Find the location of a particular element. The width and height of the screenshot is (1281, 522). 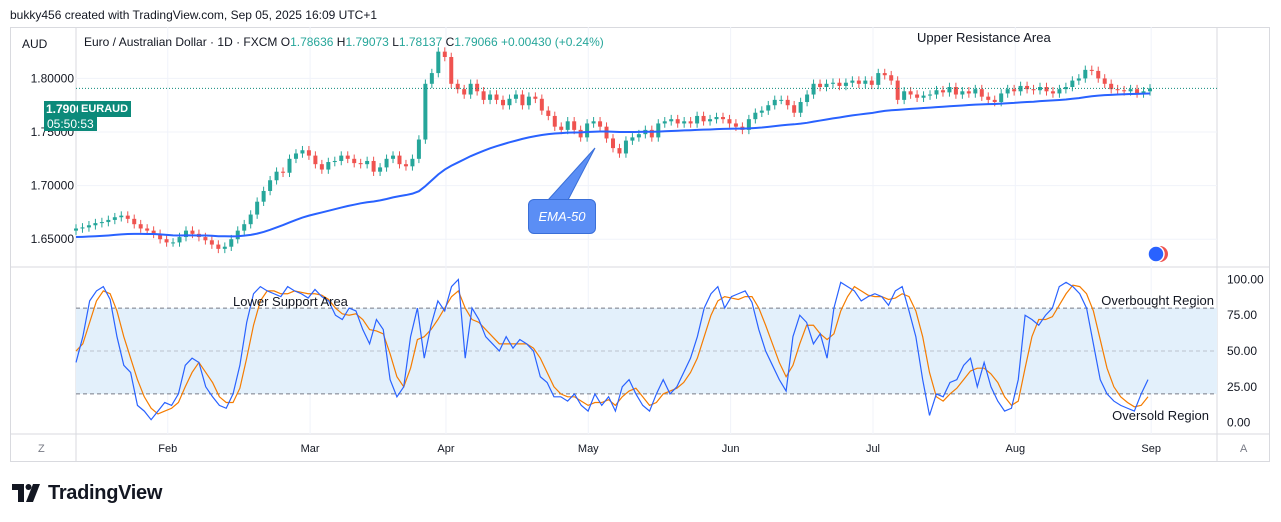

oscillator-tick-label: 0.00 is located at coordinates (1239, 423).